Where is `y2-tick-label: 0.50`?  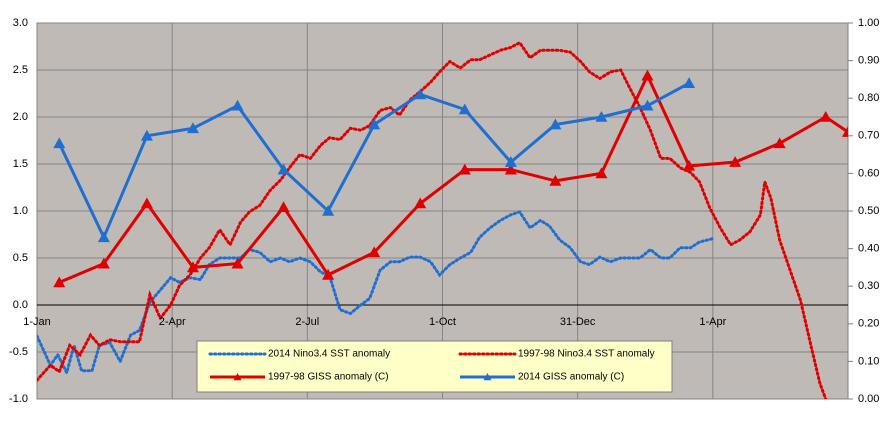 y2-tick-label: 0.50 is located at coordinates (868, 211).